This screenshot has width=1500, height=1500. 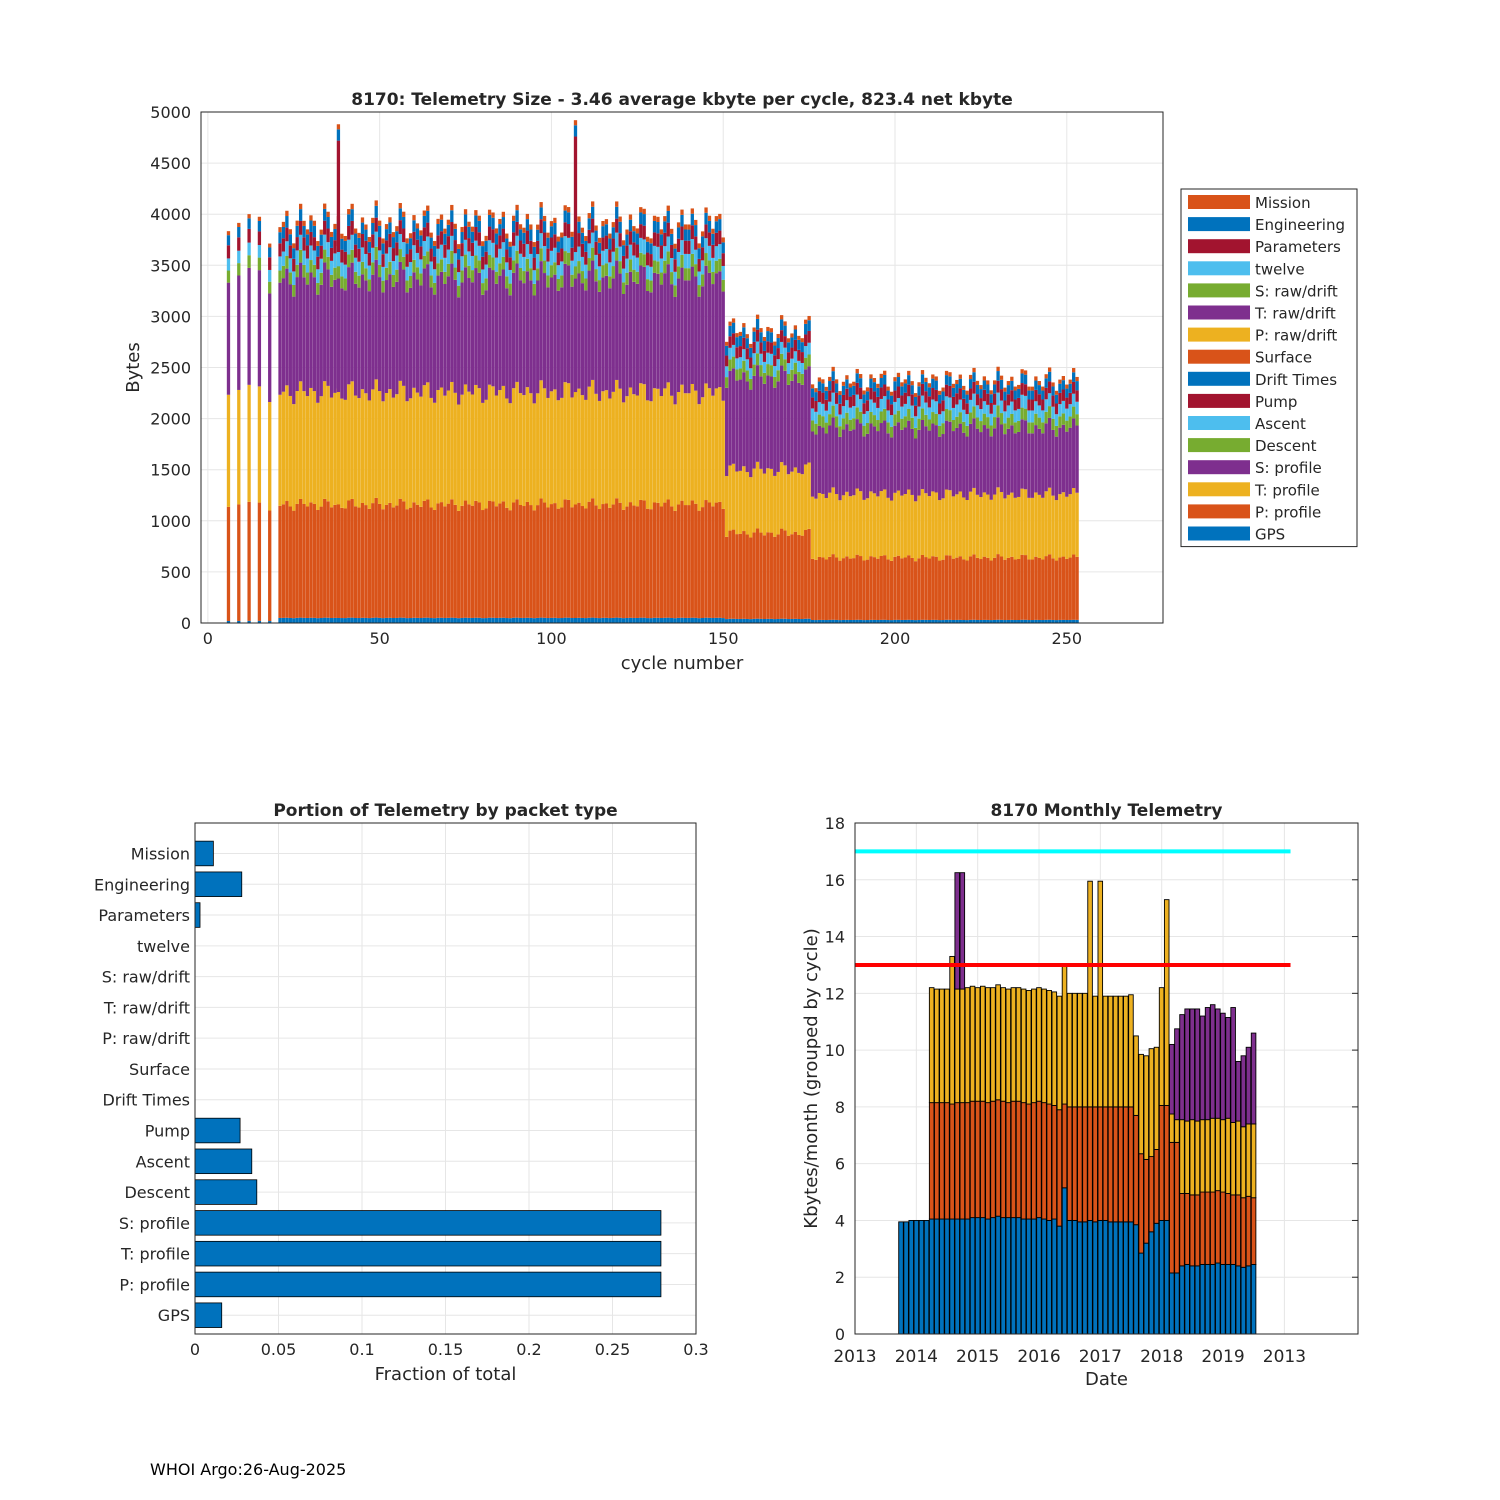 What do you see at coordinates (175, 572) in the screenshot?
I see `y-tick-label: 500` at bounding box center [175, 572].